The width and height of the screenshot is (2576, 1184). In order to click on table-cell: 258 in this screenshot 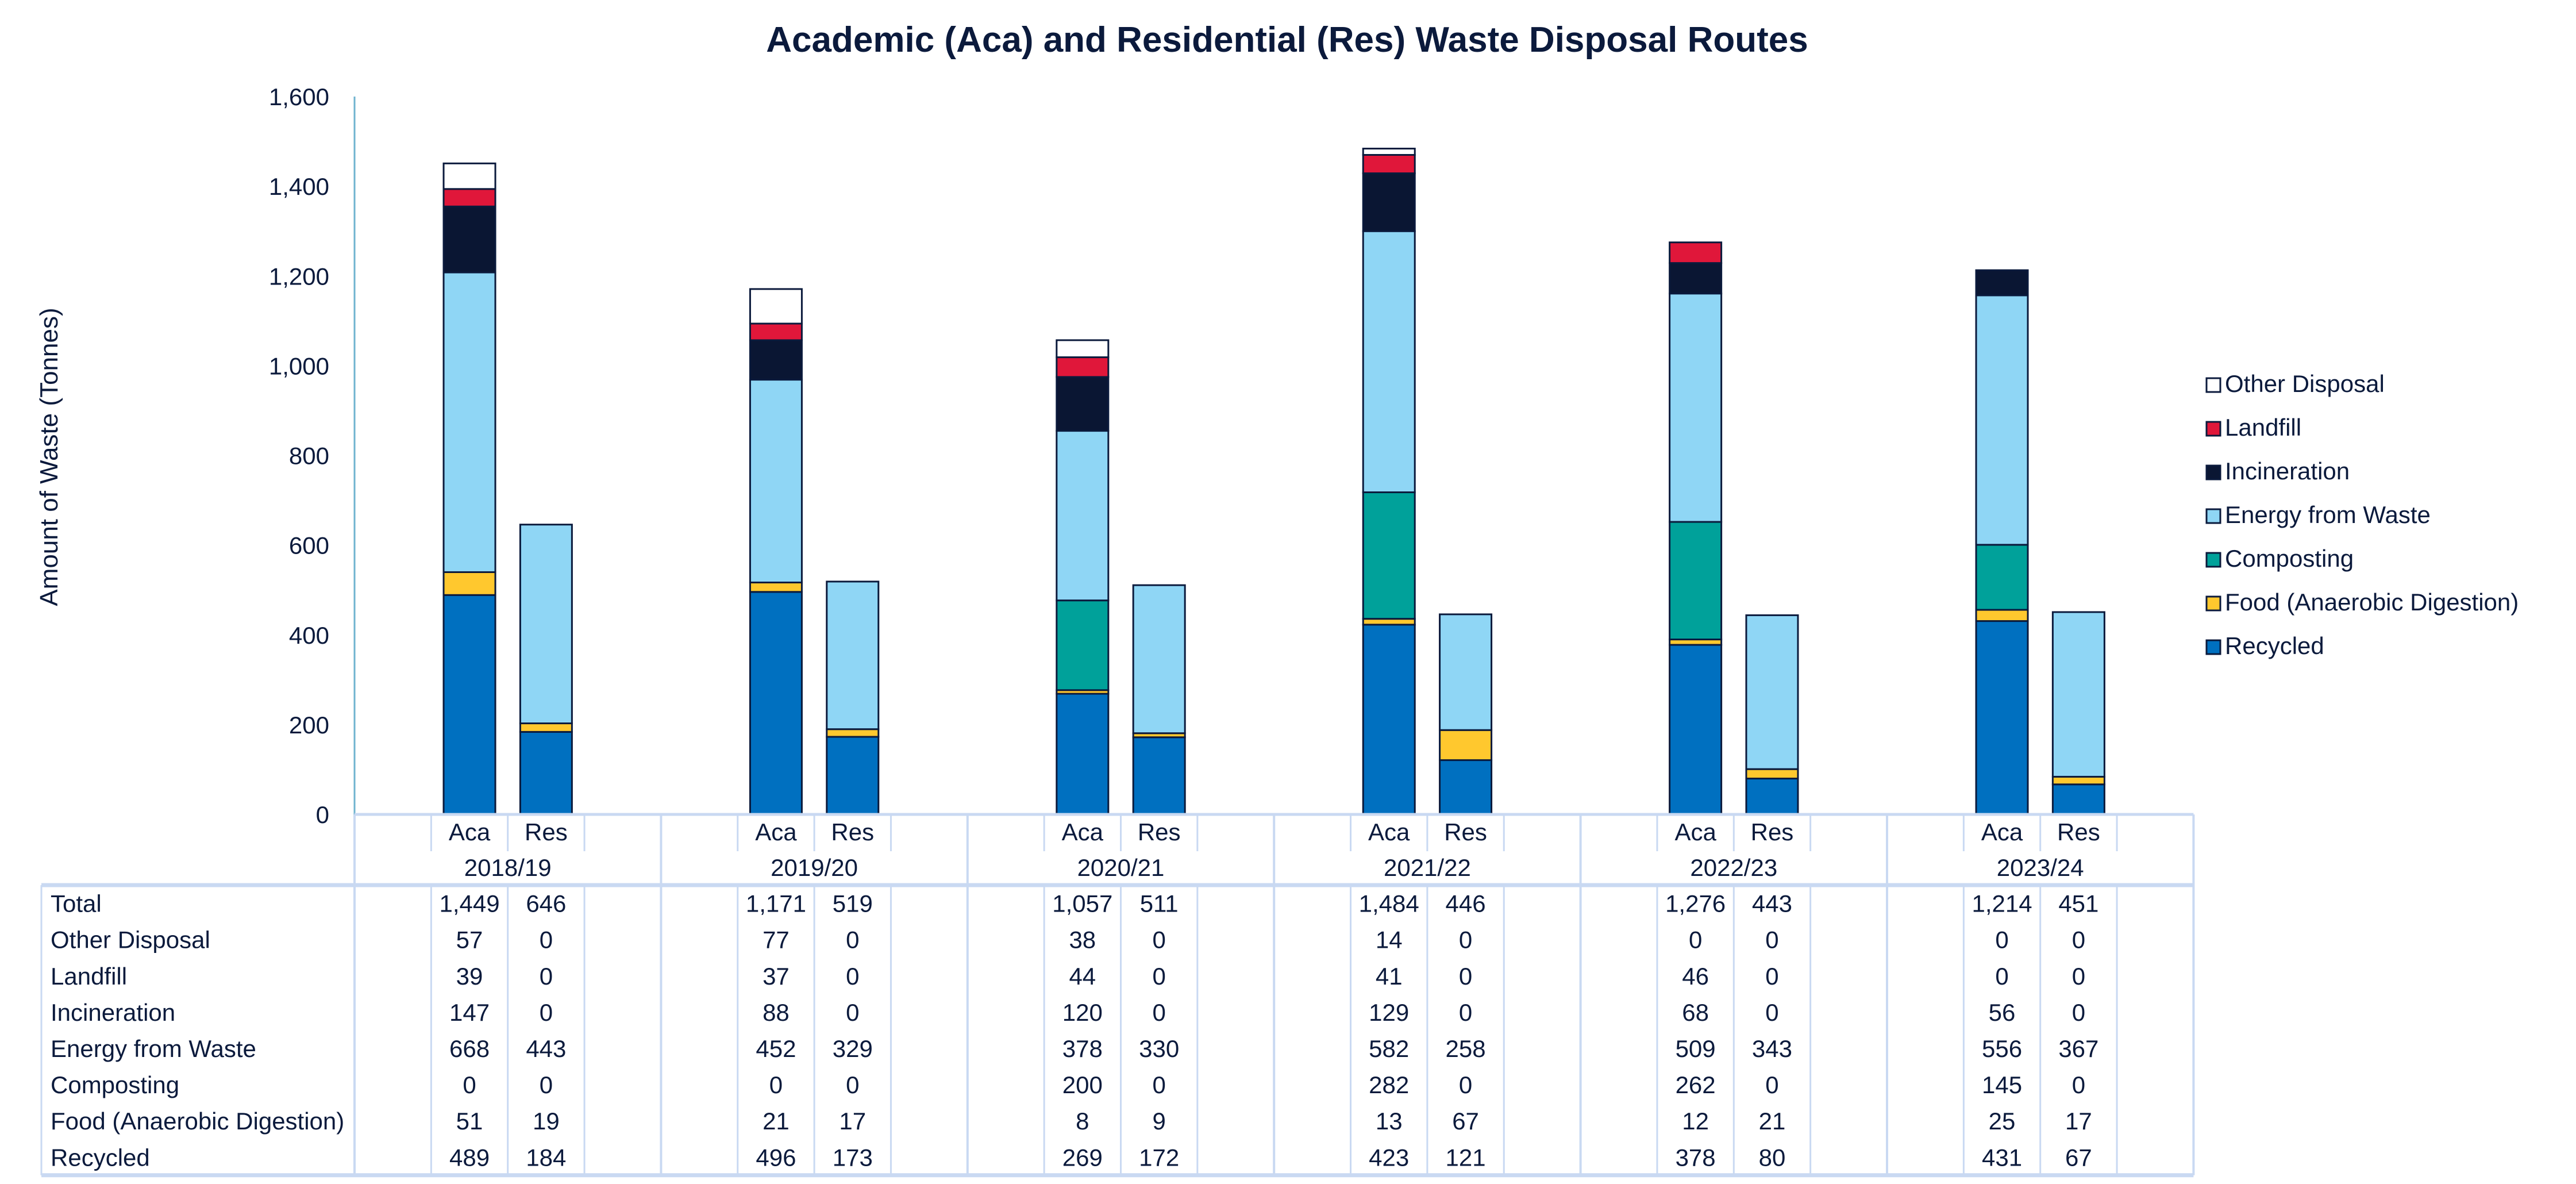, I will do `click(1466, 1048)`.